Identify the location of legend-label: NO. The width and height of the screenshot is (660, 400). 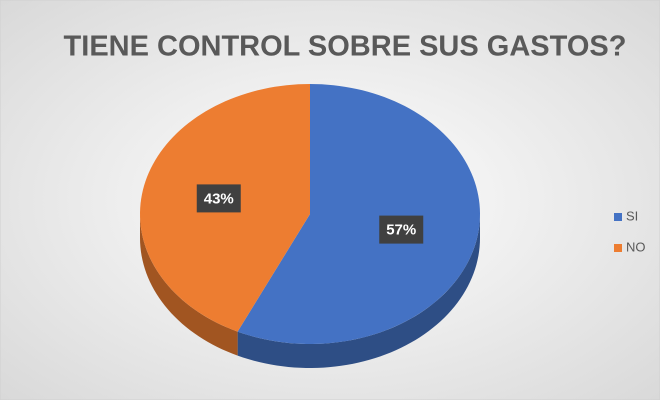
(636, 246).